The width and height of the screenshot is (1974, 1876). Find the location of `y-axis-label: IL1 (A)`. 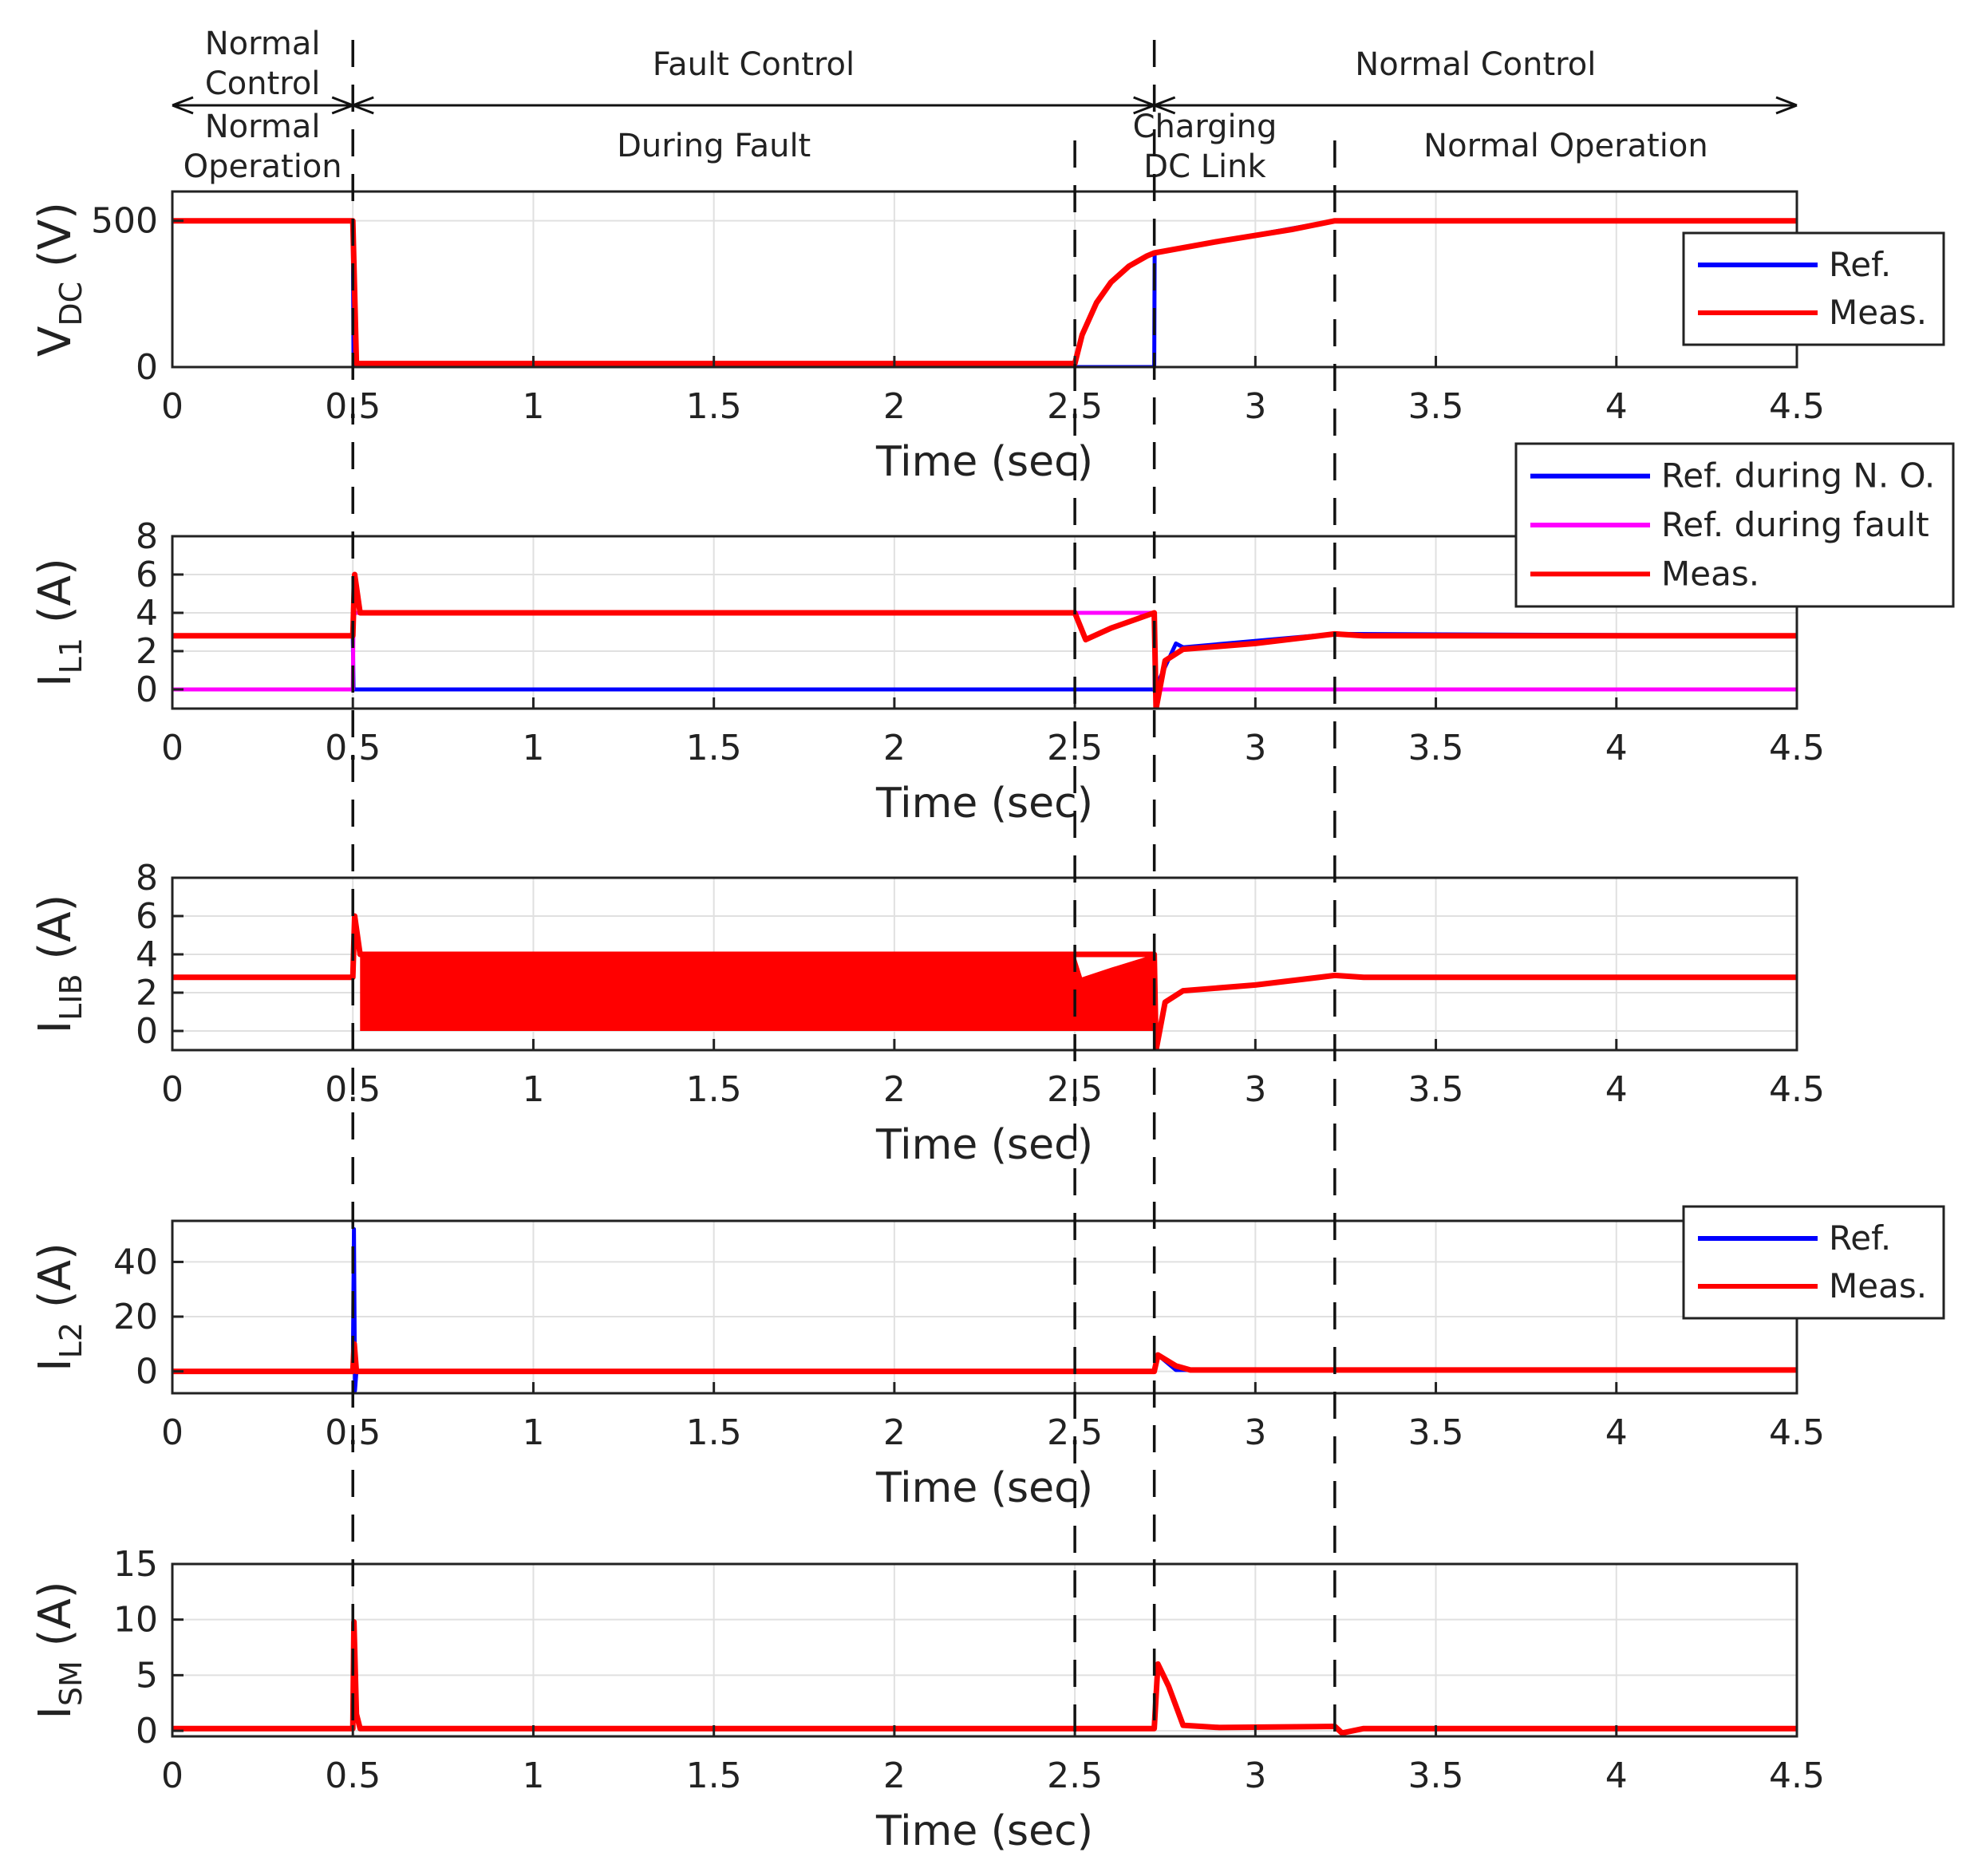

y-axis-label: IL1 (A) is located at coordinates (59, 622).